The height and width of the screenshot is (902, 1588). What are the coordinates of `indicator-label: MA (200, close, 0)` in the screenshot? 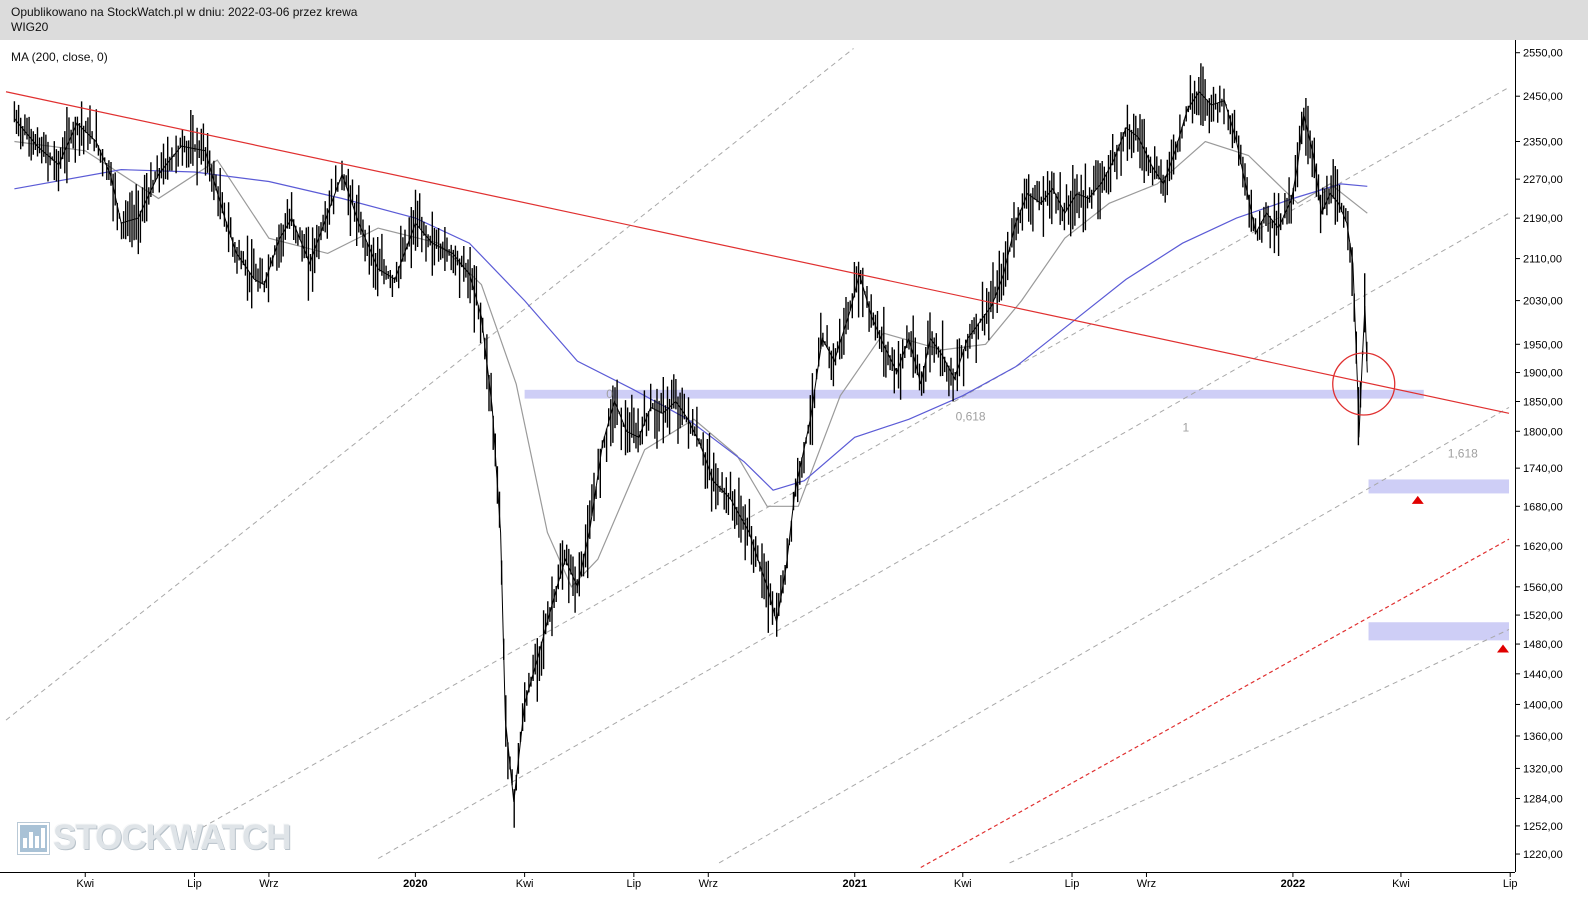 It's located at (59, 57).